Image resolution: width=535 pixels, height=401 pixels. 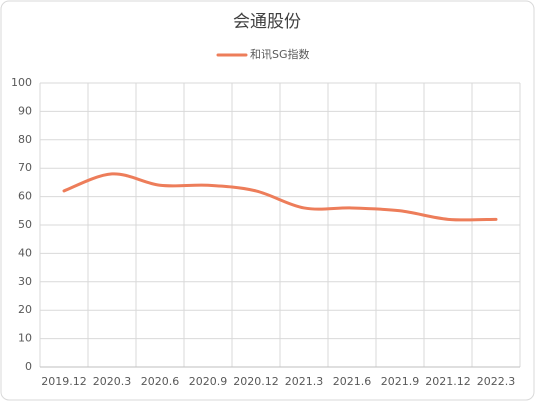 I want to click on x-tick-label: 2021.6, so click(x=352, y=381).